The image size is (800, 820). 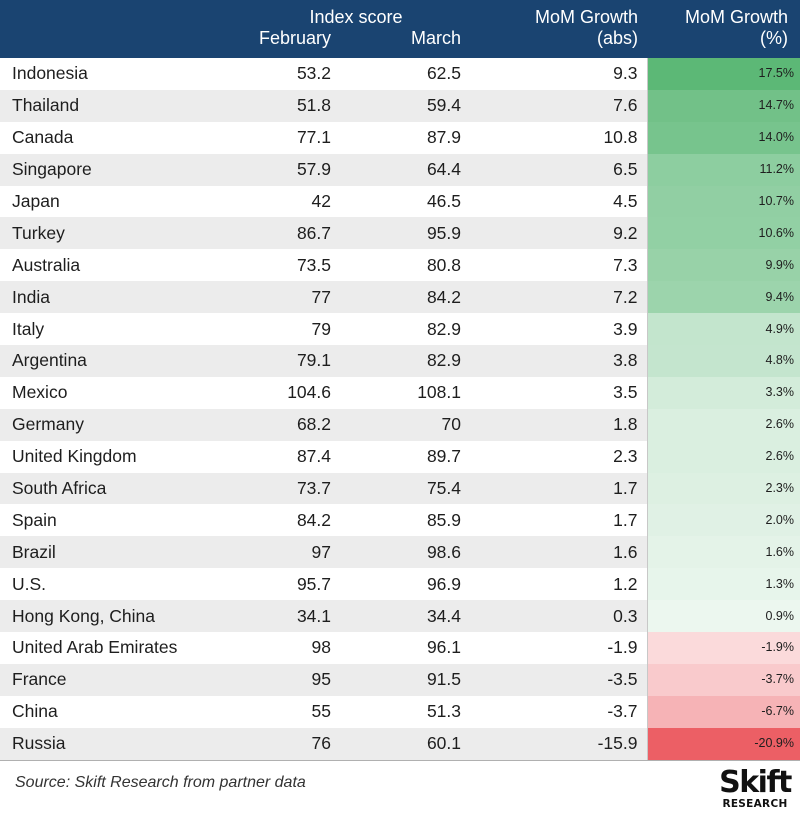 What do you see at coordinates (558, 201) in the screenshot?
I see `mom-abs-cell: 4.5` at bounding box center [558, 201].